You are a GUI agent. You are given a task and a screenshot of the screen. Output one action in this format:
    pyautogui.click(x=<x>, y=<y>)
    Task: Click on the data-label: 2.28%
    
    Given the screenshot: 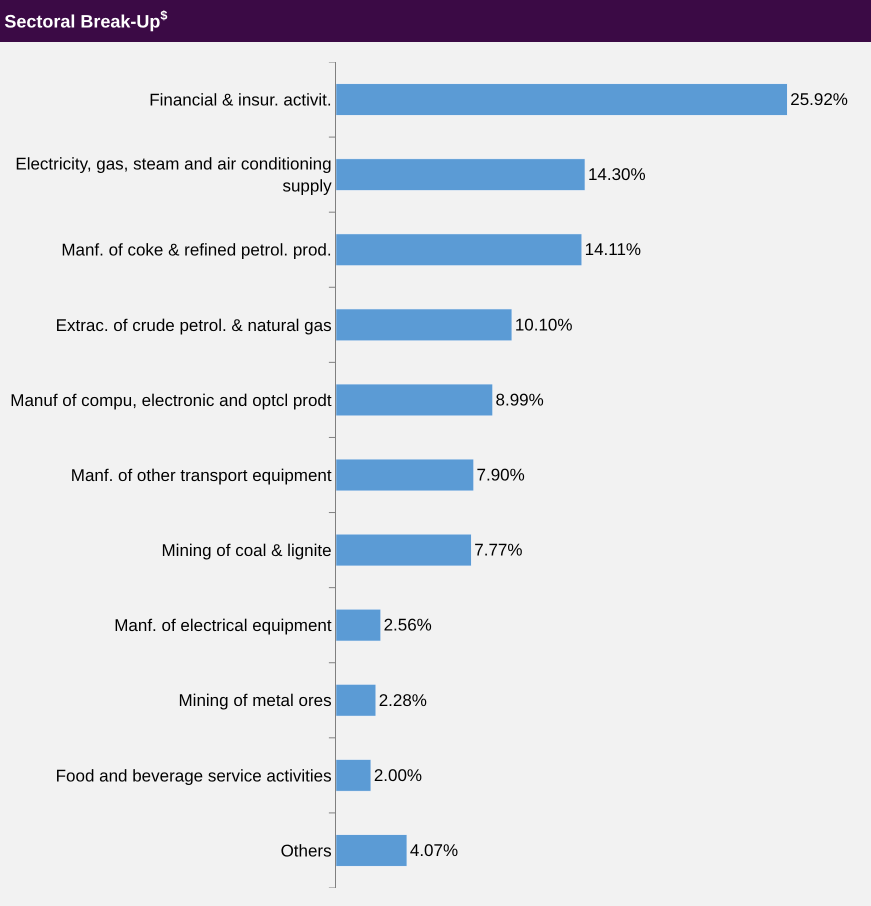 What is the action you would take?
    pyautogui.click(x=402, y=700)
    